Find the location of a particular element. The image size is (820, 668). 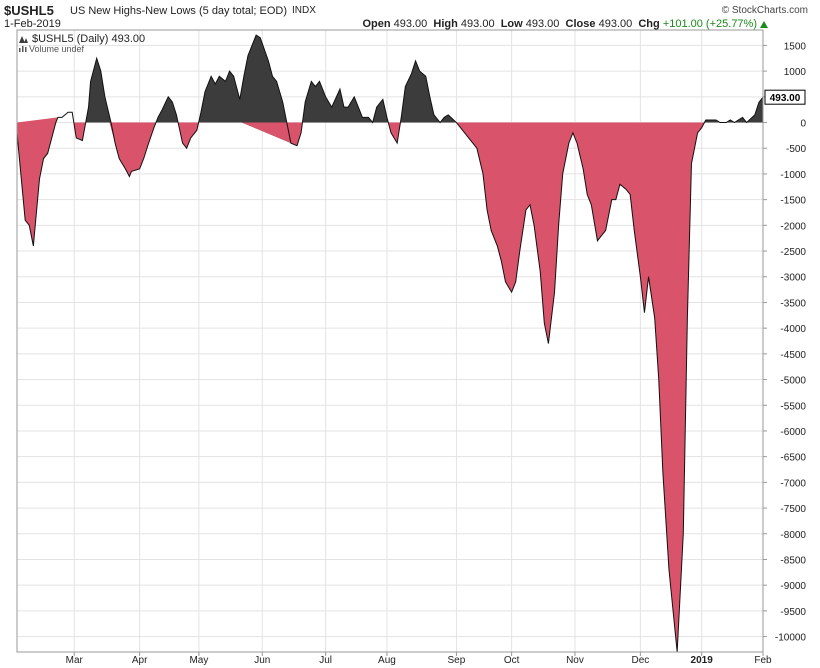

y-tick-label: -1500 is located at coordinates (793, 201).